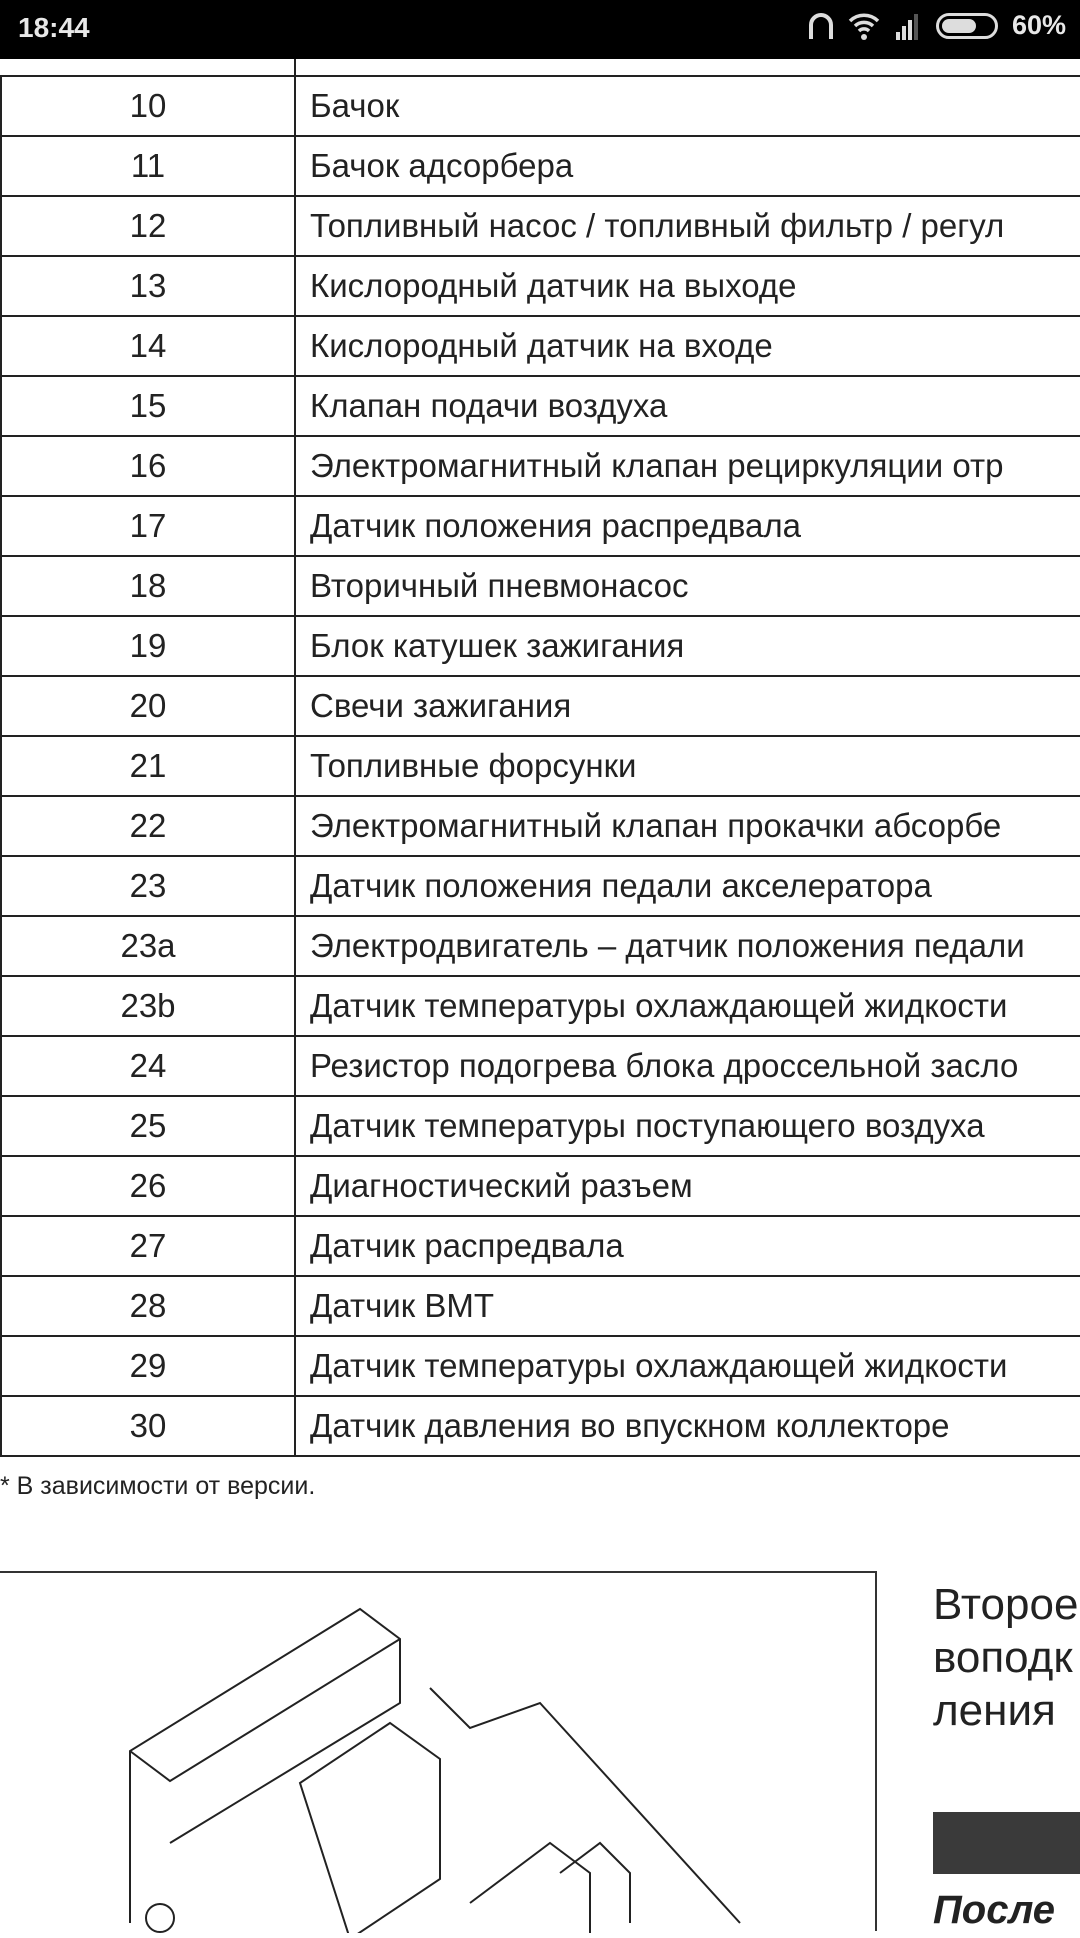 This screenshot has width=1080, height=1938. I want to click on row-number: 19, so click(148, 646).